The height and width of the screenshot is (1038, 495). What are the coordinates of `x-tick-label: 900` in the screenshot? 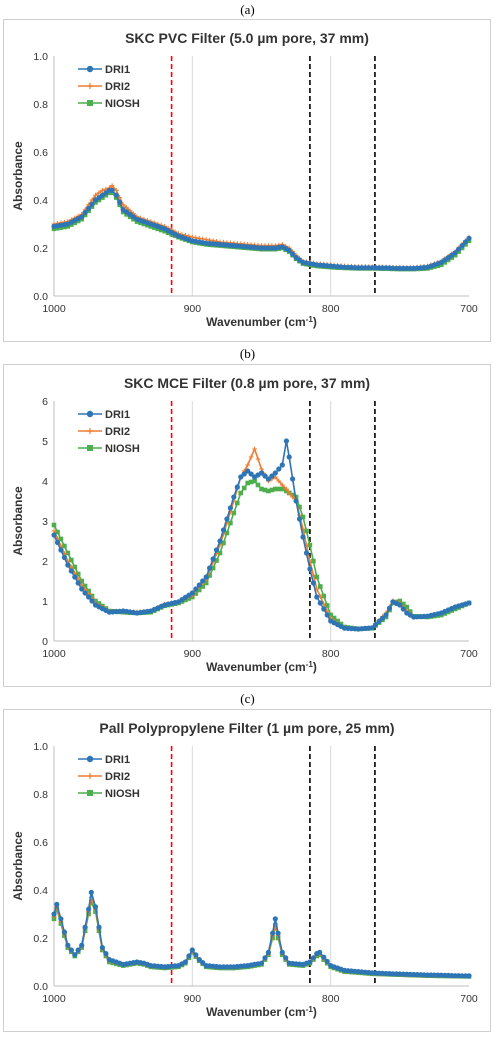 It's located at (193, 654).